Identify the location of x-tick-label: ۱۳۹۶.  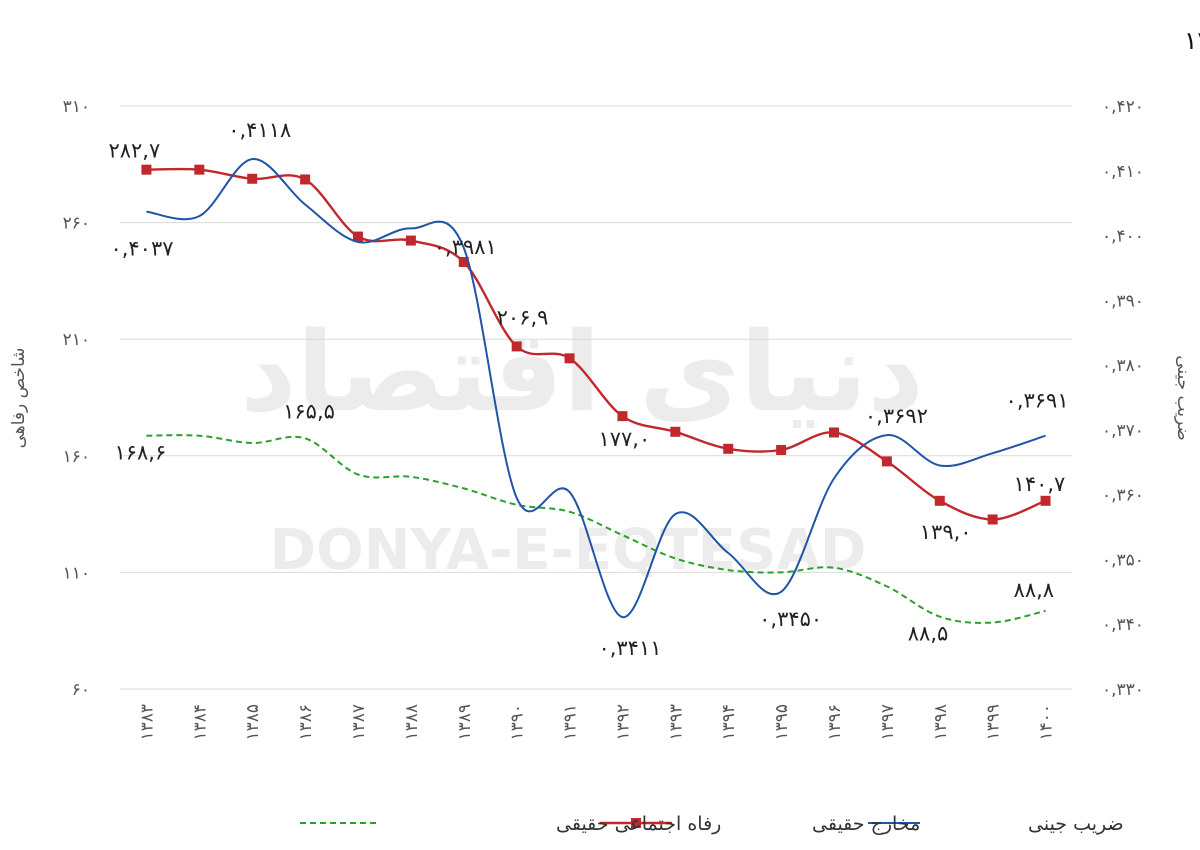
(835, 722).